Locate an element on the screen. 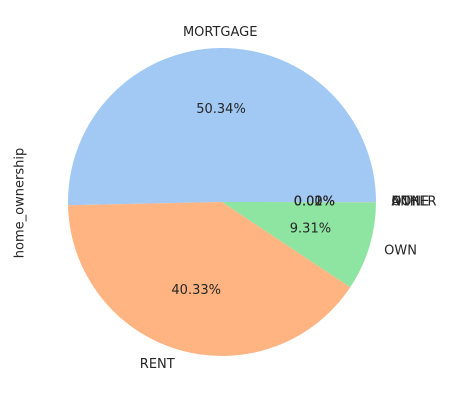 This screenshot has height=405, width=449. slice-label-rent: RENT is located at coordinates (157, 364).